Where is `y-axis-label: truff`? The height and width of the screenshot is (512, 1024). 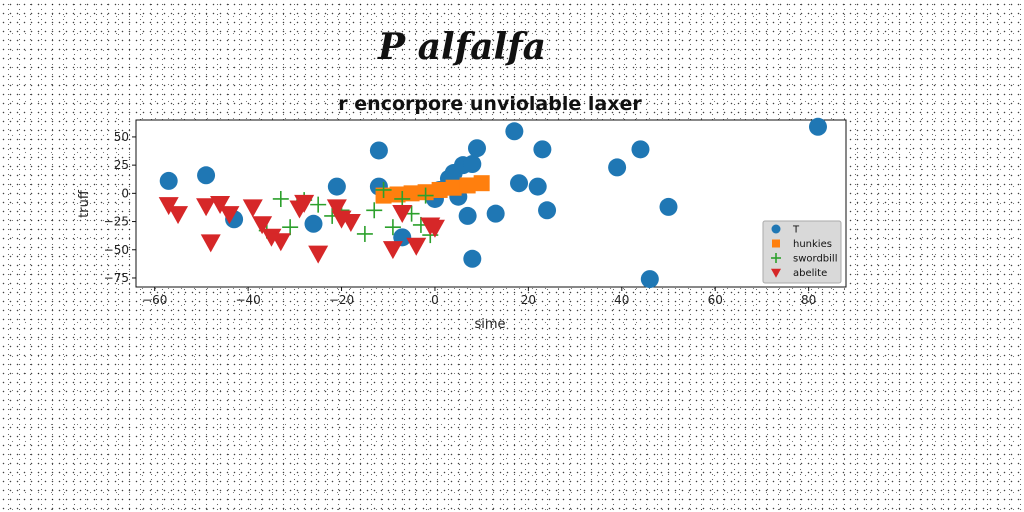 y-axis-label: truff is located at coordinates (84, 203).